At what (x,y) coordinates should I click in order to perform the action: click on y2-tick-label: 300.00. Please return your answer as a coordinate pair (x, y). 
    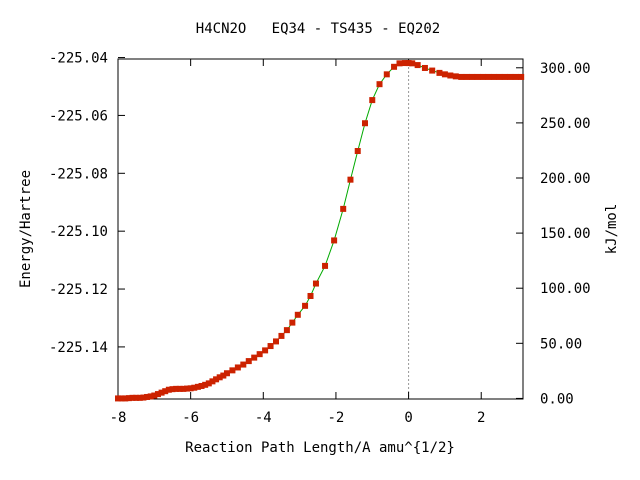
    Looking at the image, I should click on (565, 69).